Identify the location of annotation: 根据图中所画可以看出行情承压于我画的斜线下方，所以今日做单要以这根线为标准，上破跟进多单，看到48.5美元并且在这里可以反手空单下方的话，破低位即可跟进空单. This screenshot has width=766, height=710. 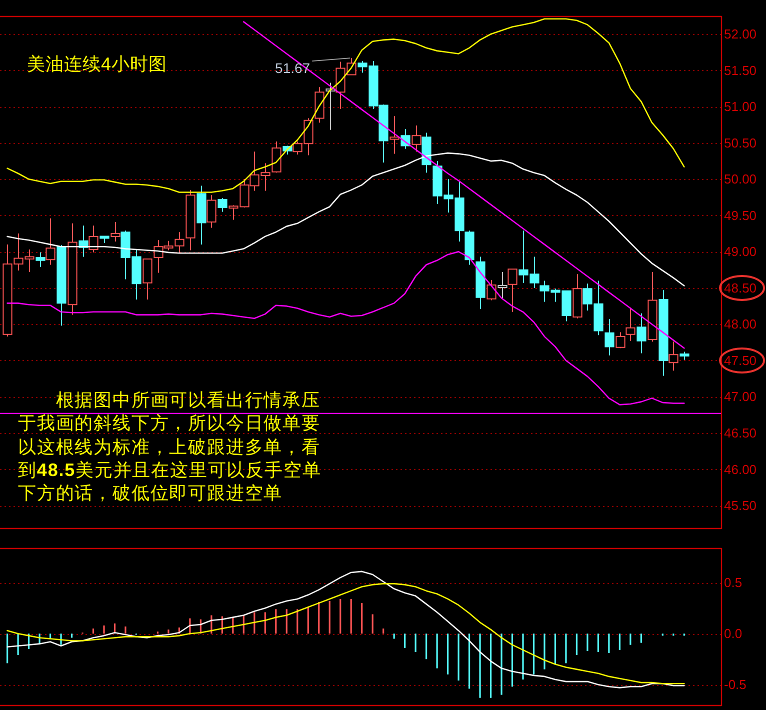
(170, 447).